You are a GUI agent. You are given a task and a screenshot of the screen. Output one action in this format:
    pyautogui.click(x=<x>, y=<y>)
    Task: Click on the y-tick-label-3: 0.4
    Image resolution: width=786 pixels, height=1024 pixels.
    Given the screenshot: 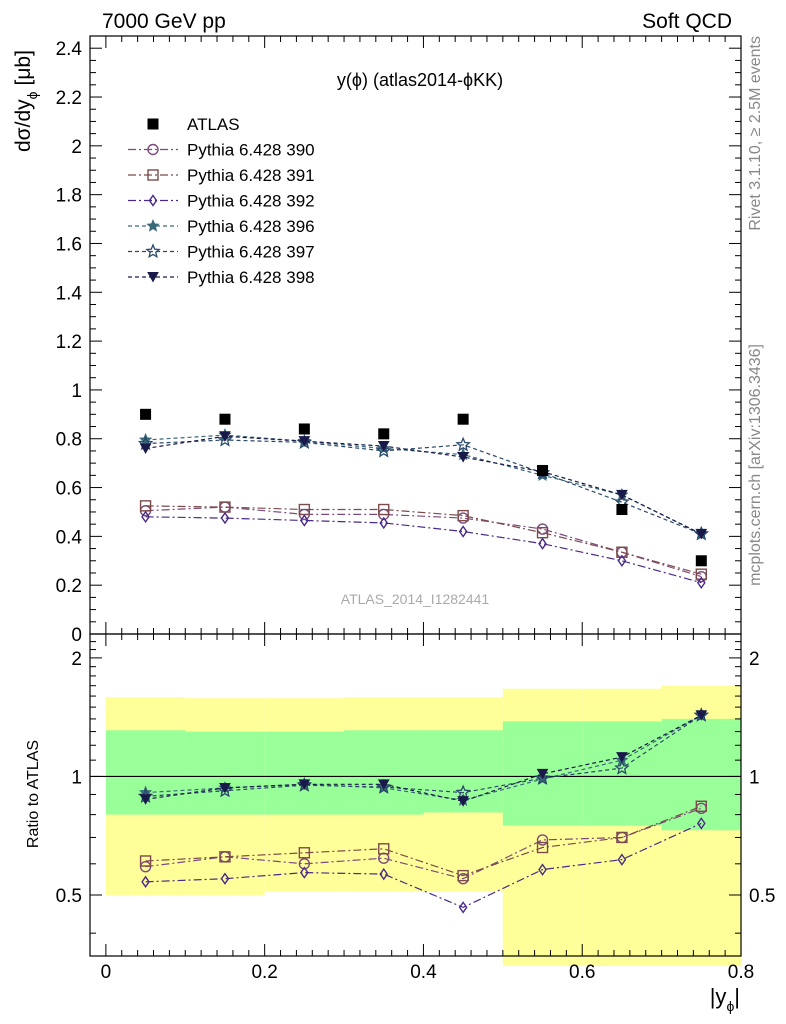 What is the action you would take?
    pyautogui.click(x=69, y=537)
    